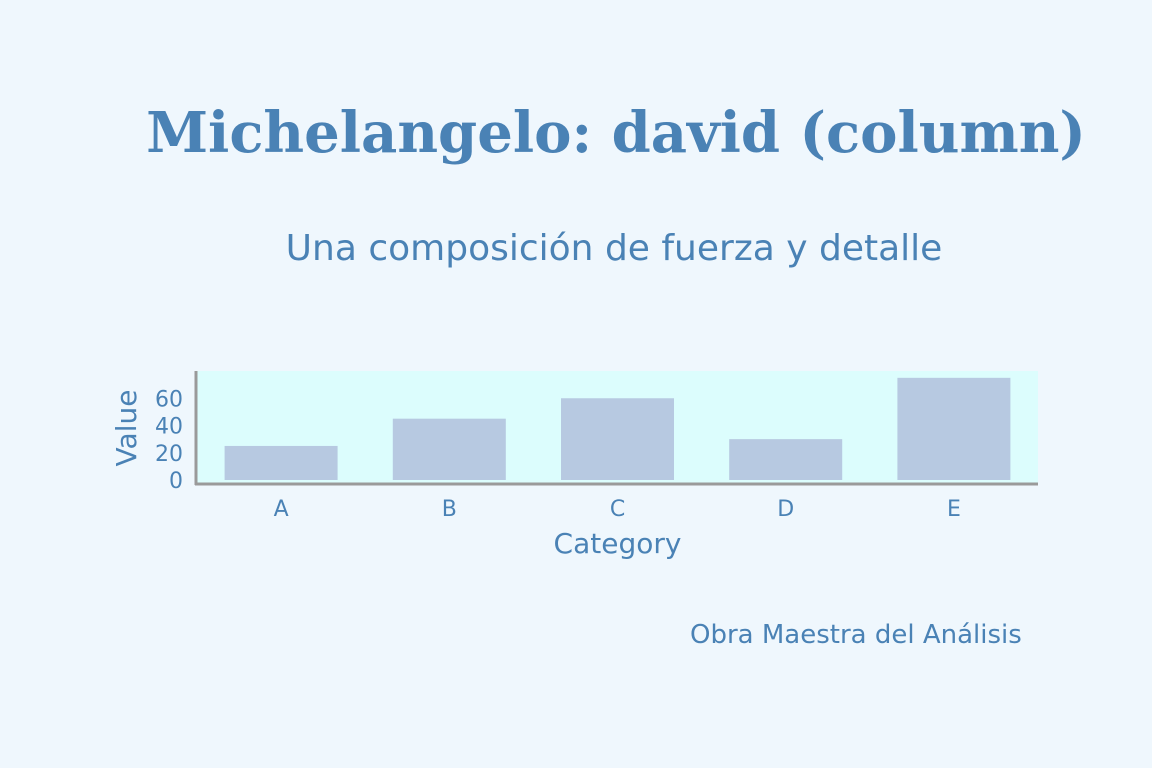 Image resolution: width=1152 pixels, height=768 pixels. I want to click on footer-caption: Obra Maestra del Análisis, so click(856, 635).